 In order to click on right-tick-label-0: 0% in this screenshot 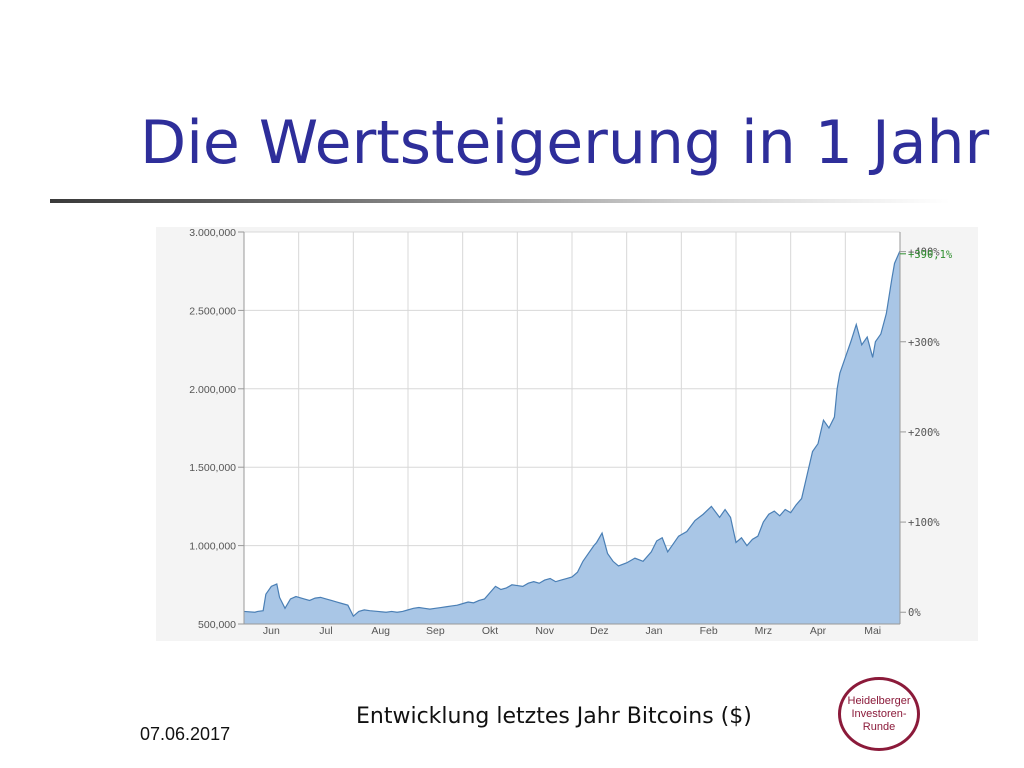, I will do `click(914, 613)`.